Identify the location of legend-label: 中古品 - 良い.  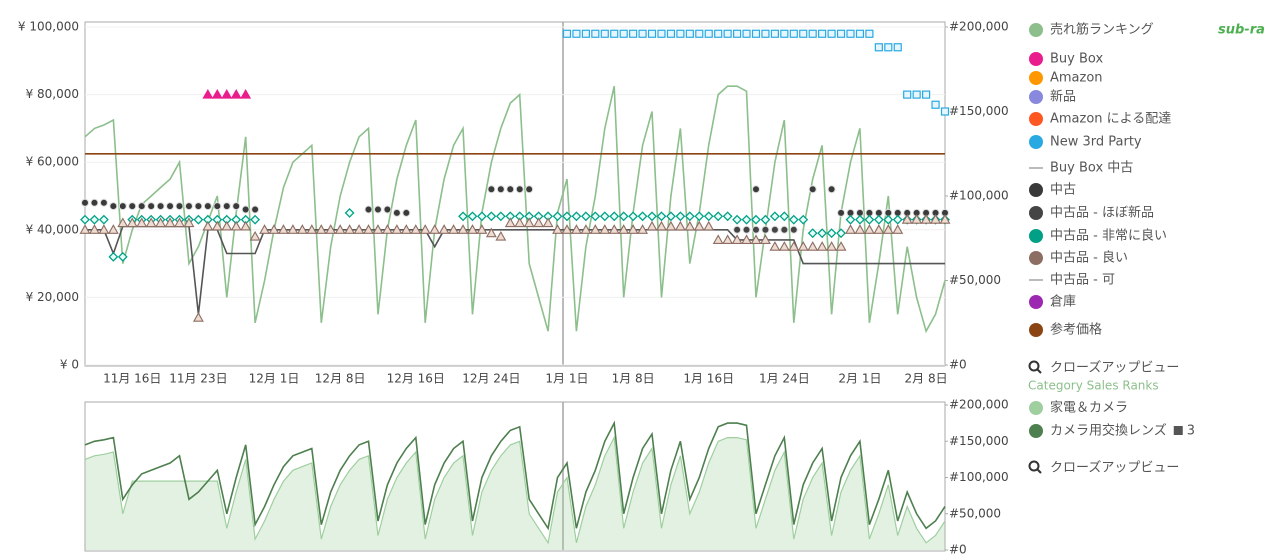
(1089, 258).